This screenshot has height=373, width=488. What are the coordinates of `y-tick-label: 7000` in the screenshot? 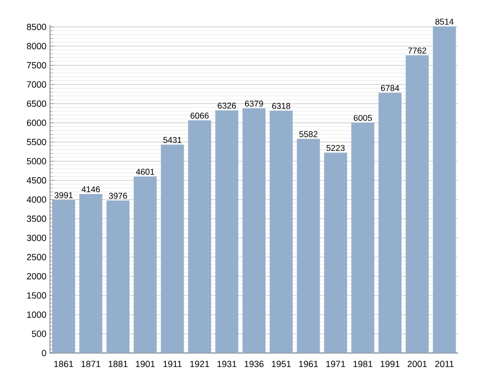 It's located at (36, 84).